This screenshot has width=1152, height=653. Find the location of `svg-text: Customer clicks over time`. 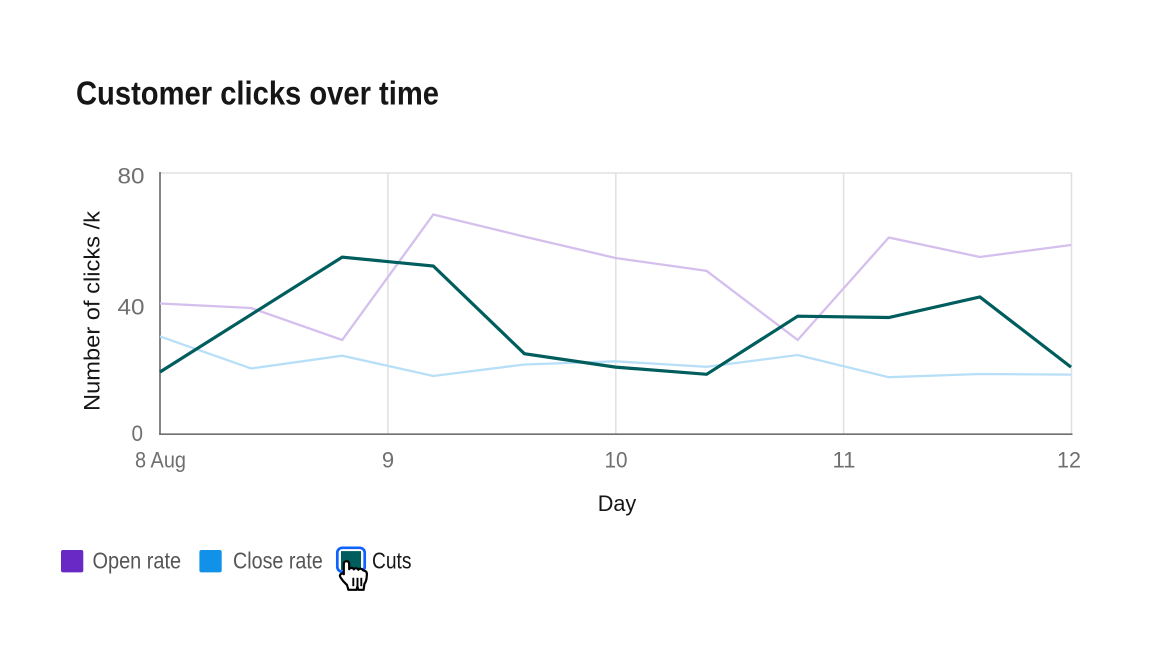

svg-text: Customer clicks over time is located at coordinates (257, 93).